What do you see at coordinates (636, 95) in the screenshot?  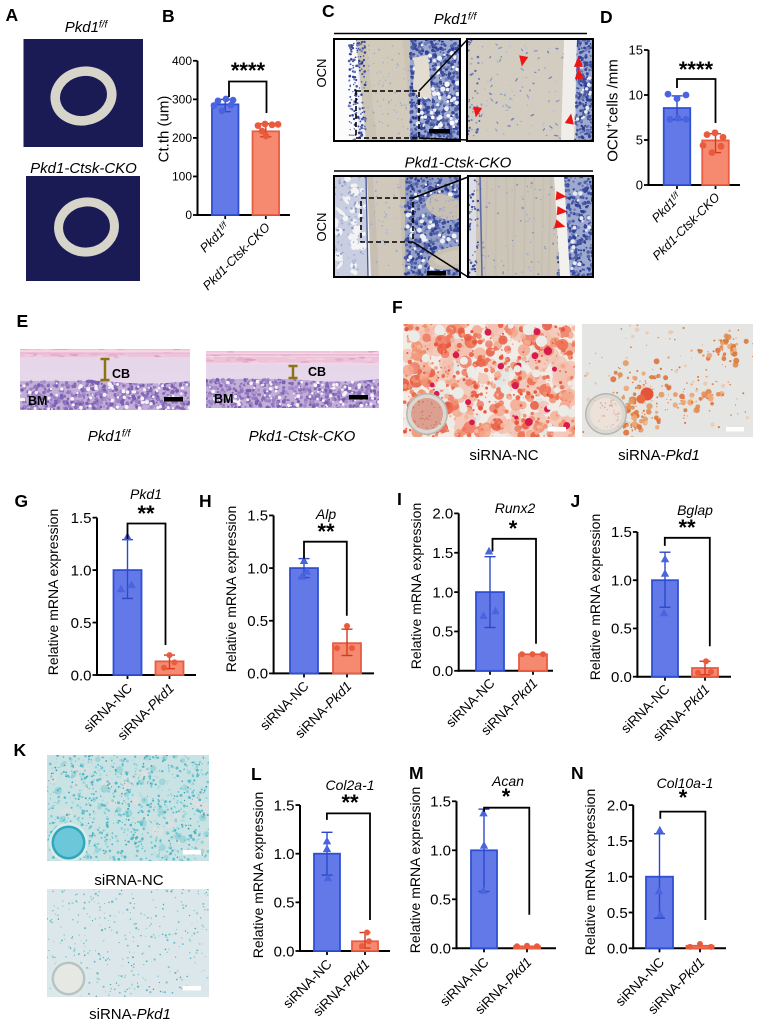 I see `svg-text: 10` at bounding box center [636, 95].